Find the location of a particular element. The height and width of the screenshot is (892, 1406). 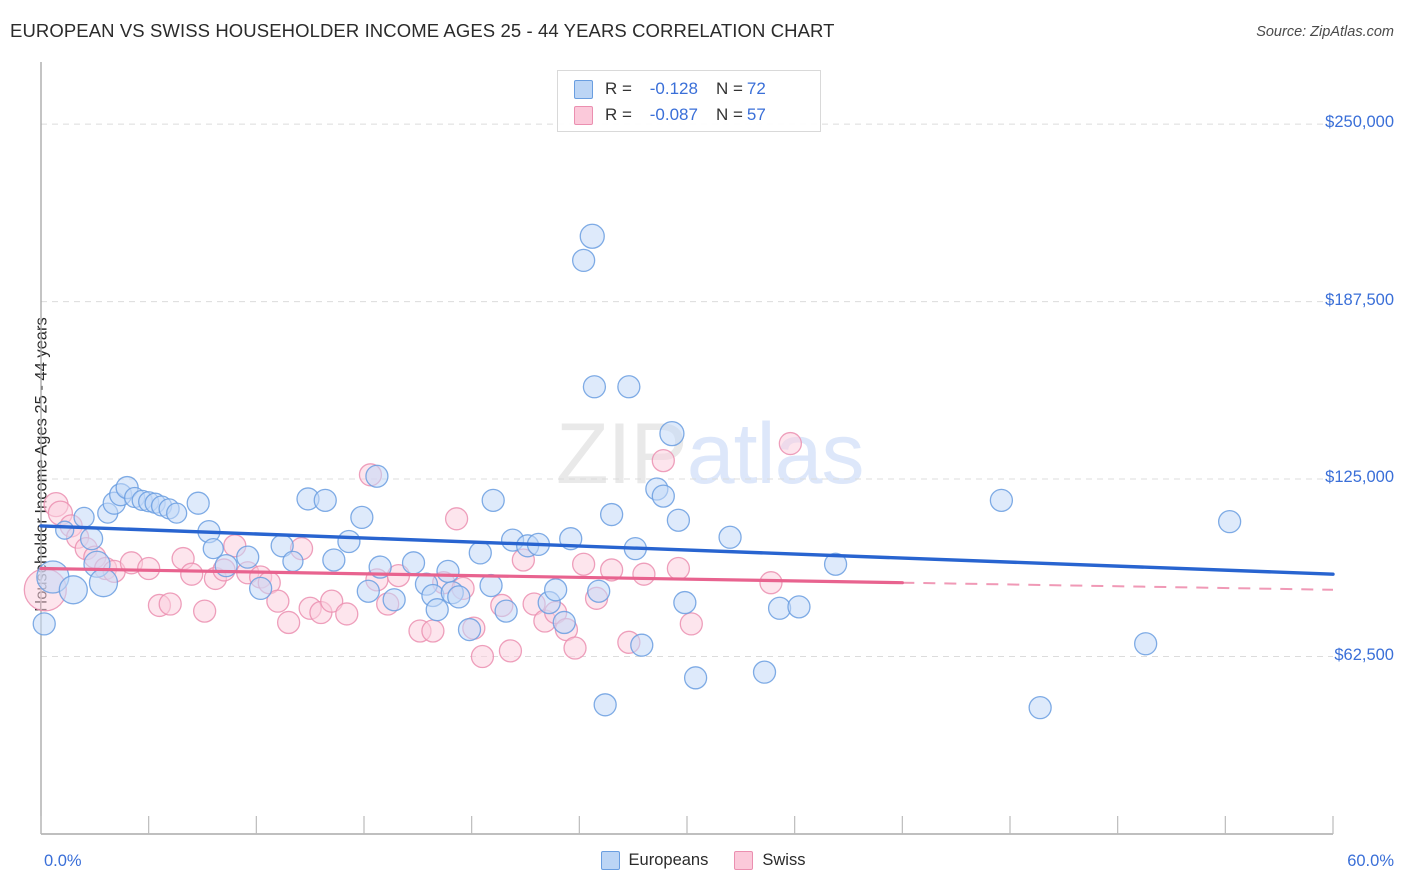

y-axis-label: $125,000 is located at coordinates (1359, 477).